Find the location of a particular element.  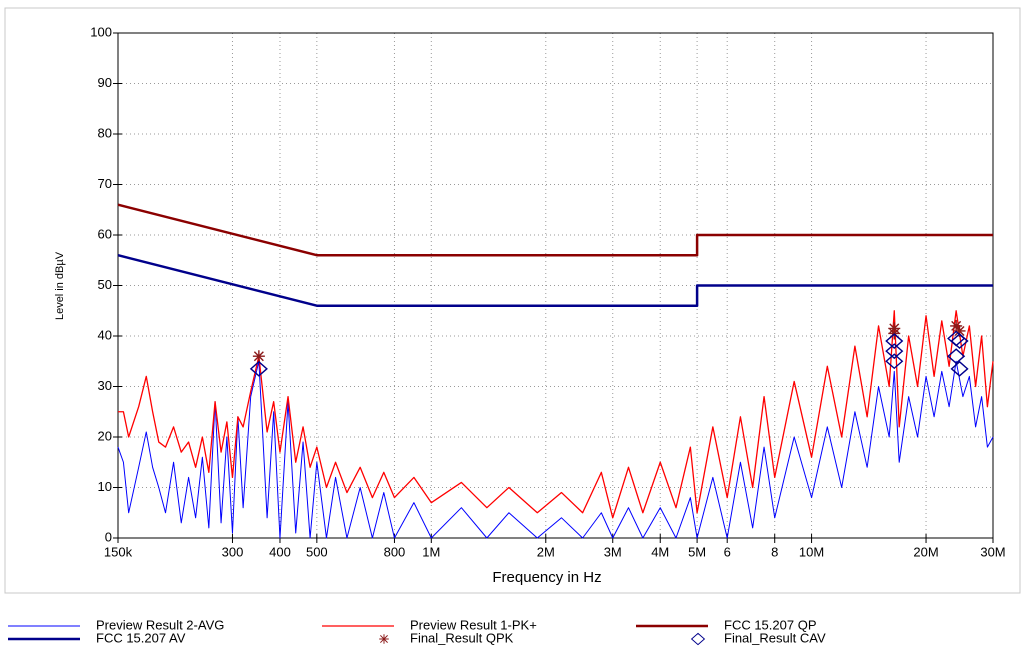

x-tick-label: 8 is located at coordinates (774, 551).